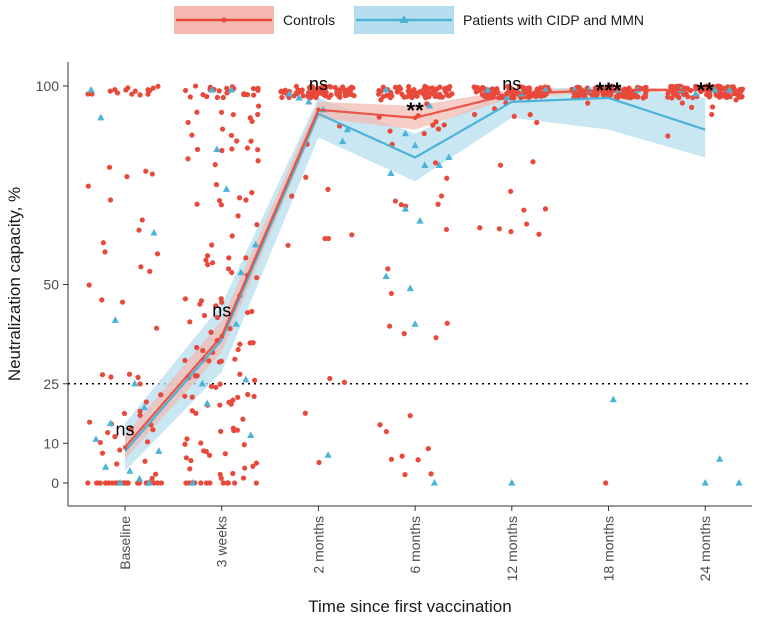  What do you see at coordinates (415, 117) in the screenshot?
I see `controls-mean-marker` at bounding box center [415, 117].